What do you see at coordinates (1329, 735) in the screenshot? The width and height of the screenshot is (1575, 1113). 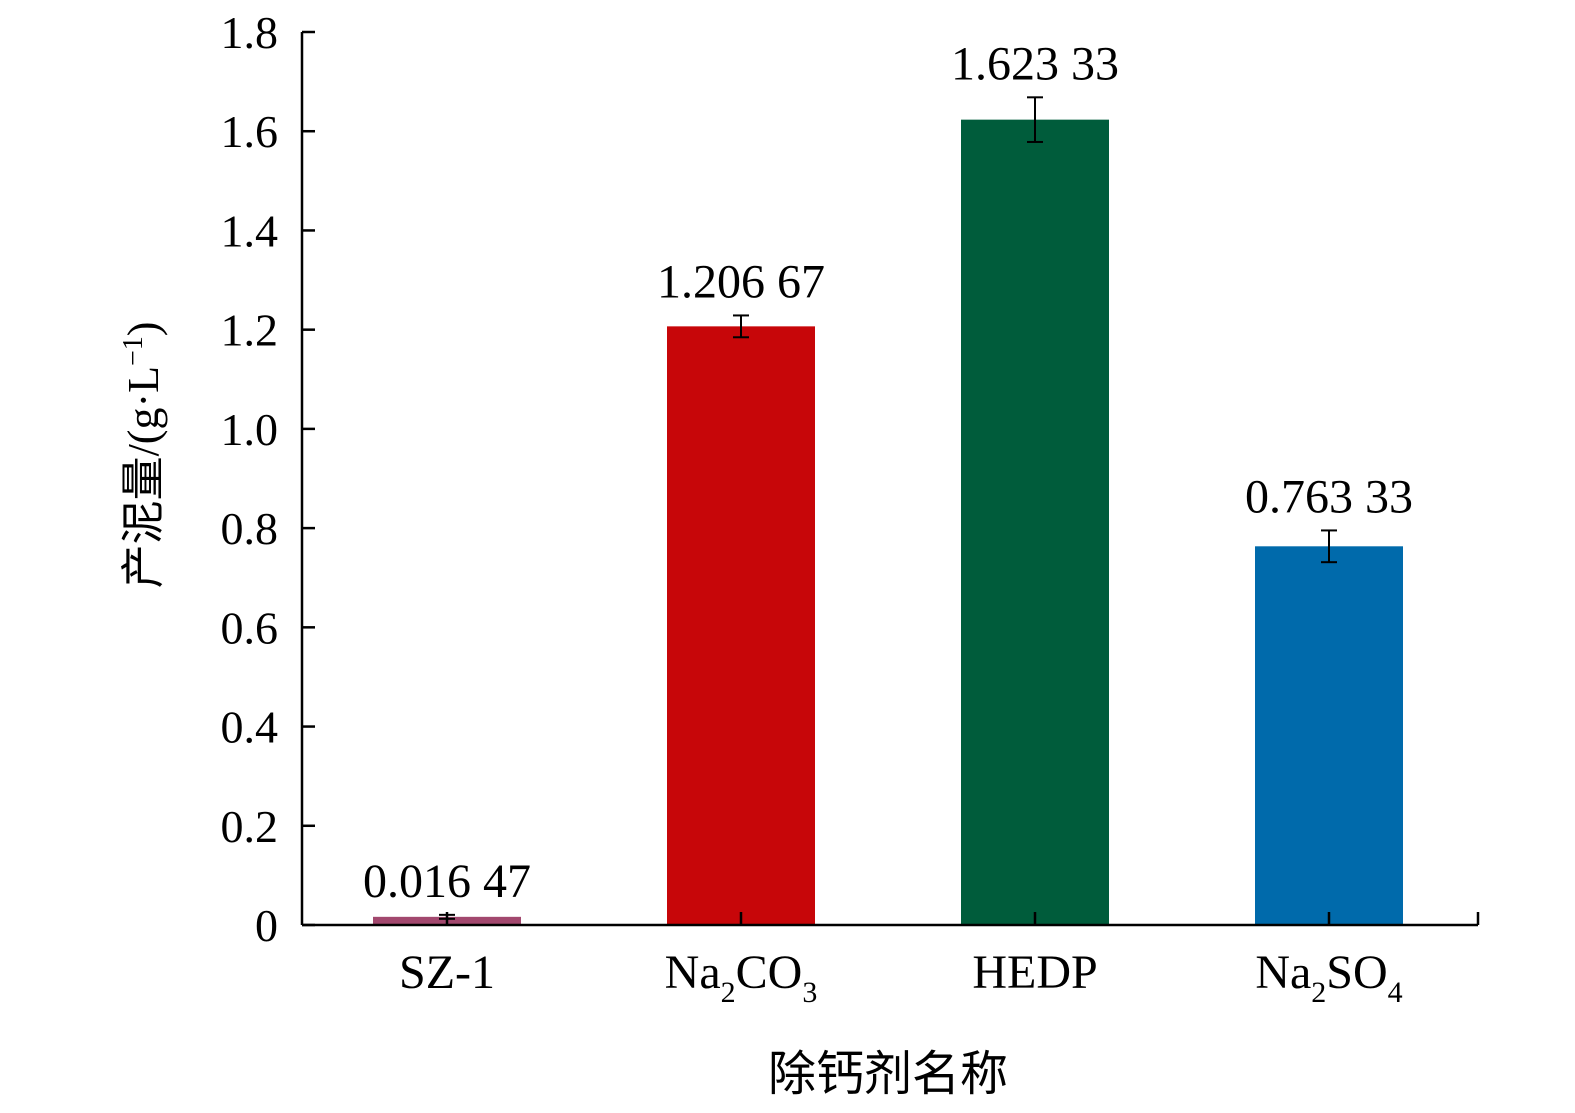 I see `bar-na2so4` at bounding box center [1329, 735].